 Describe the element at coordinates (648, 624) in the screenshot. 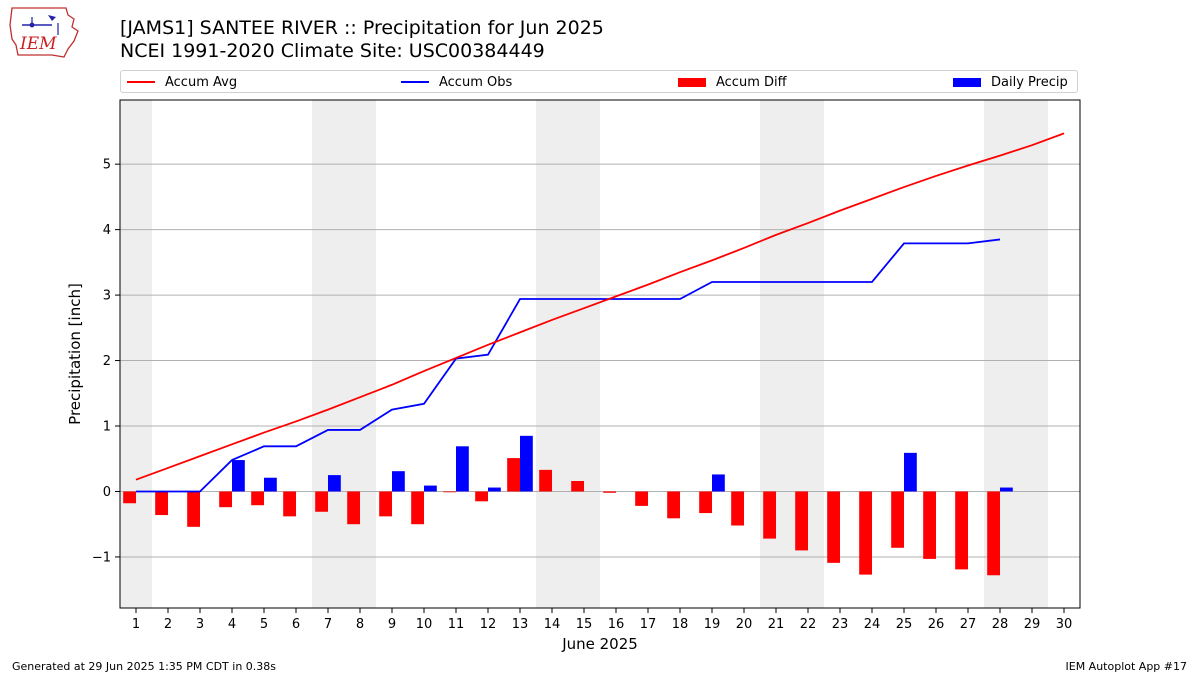

I see `x-tick-label-17: 17` at that location.